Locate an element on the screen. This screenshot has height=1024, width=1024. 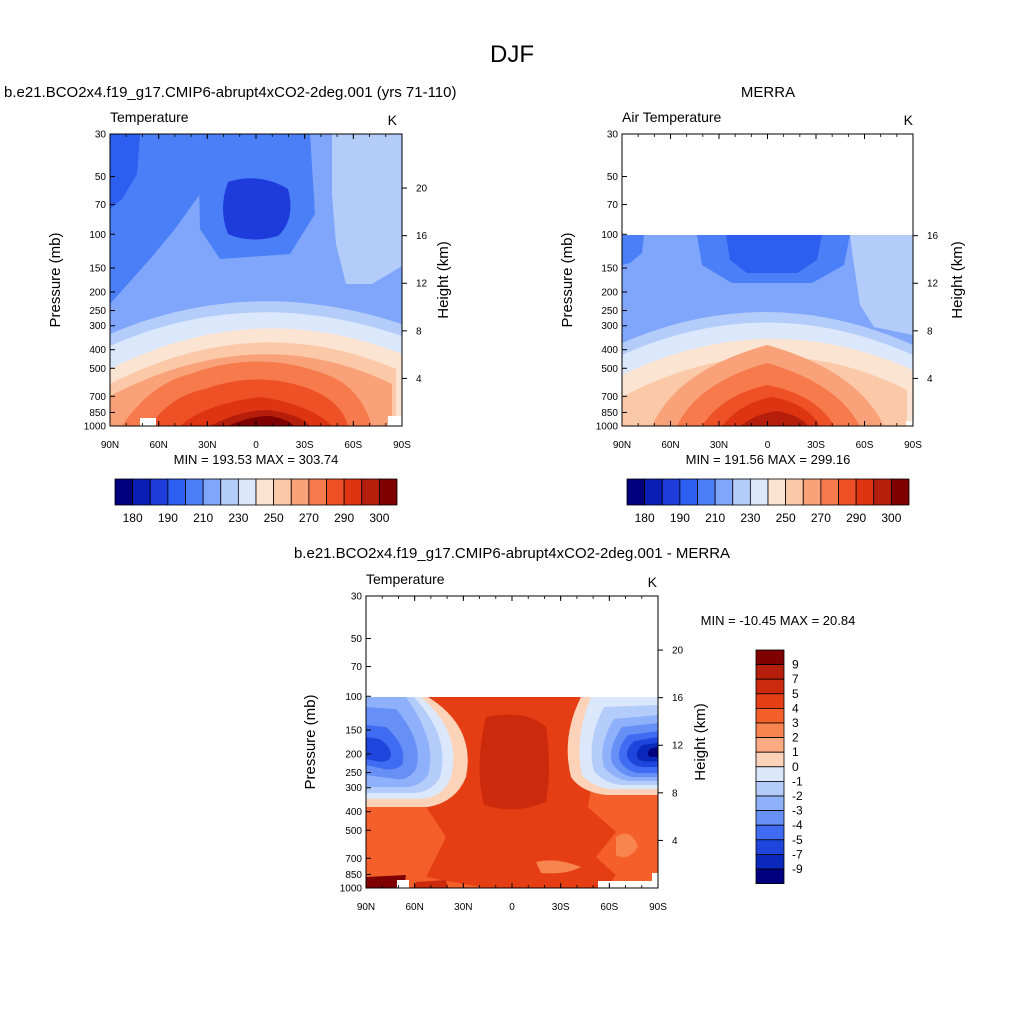
colorbar-label: 7 is located at coordinates (795, 679).